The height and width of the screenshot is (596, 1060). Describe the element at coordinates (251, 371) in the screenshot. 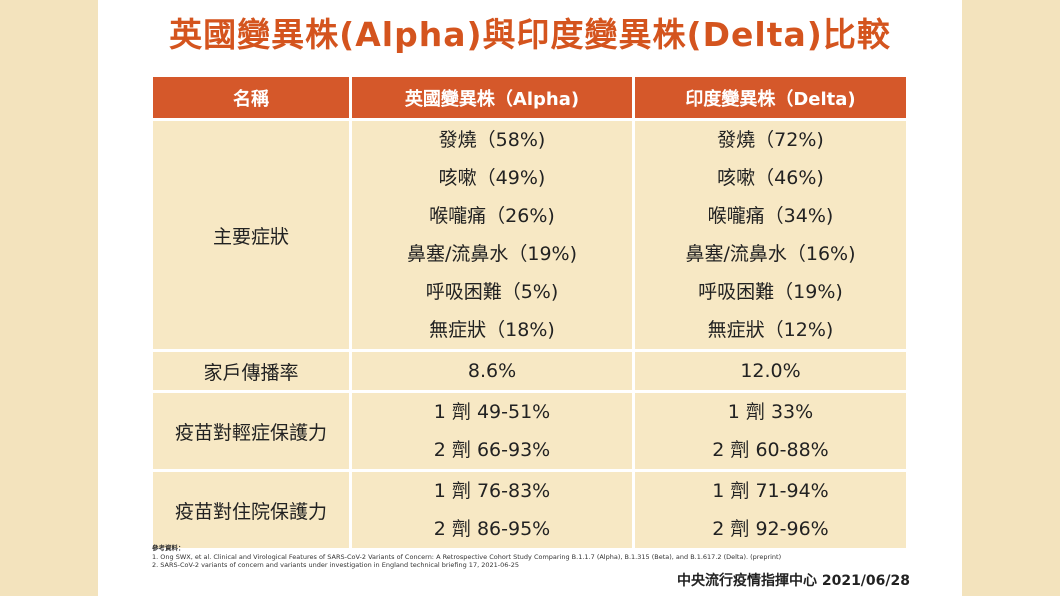

I see `row-label: 家戶傳播率` at that location.